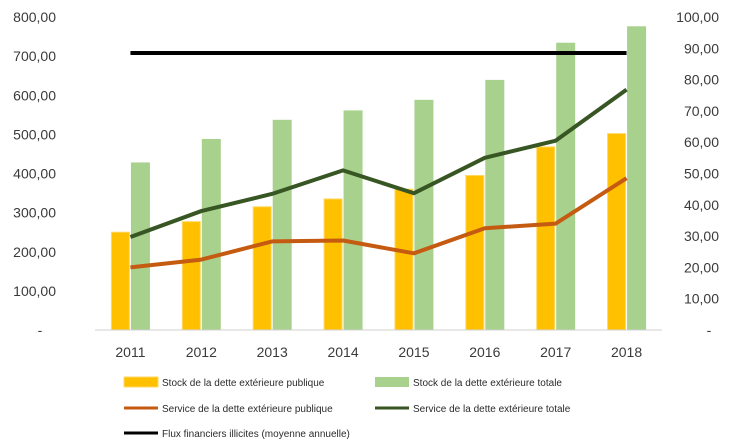 The image size is (736, 448). Describe the element at coordinates (34, 134) in the screenshot. I see `left-tick-label: 500,00` at that location.